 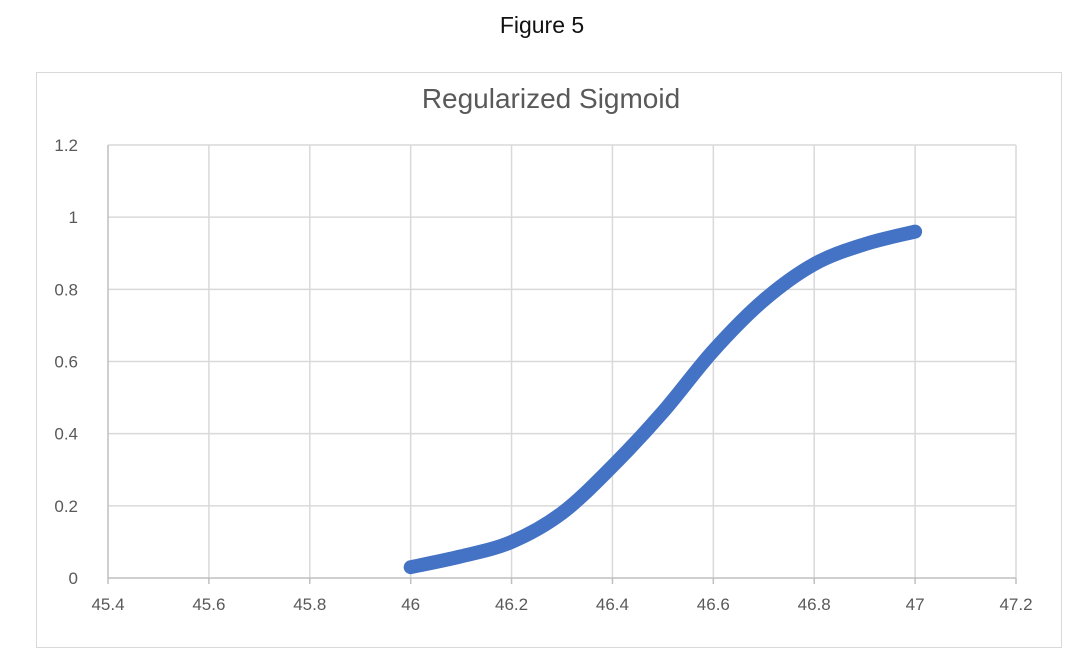 What do you see at coordinates (410, 604) in the screenshot?
I see `x-tick-label: 46` at bounding box center [410, 604].